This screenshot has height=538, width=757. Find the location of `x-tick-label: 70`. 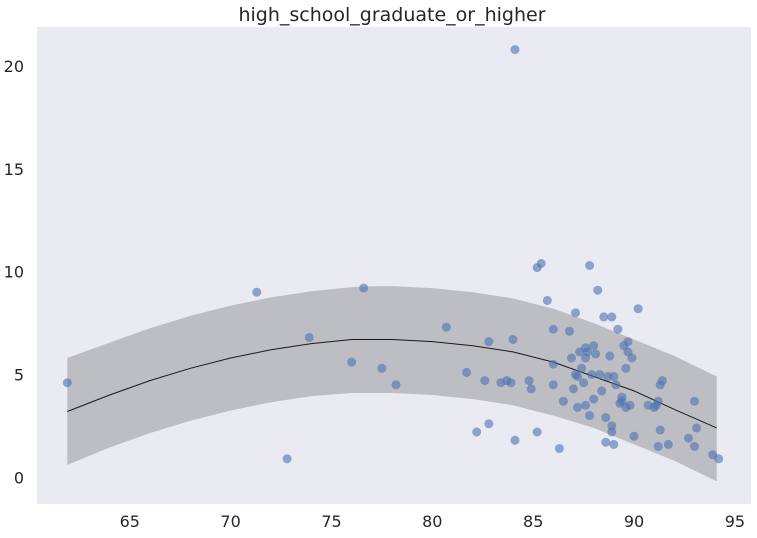

x-tick-label: 70 is located at coordinates (230, 521).